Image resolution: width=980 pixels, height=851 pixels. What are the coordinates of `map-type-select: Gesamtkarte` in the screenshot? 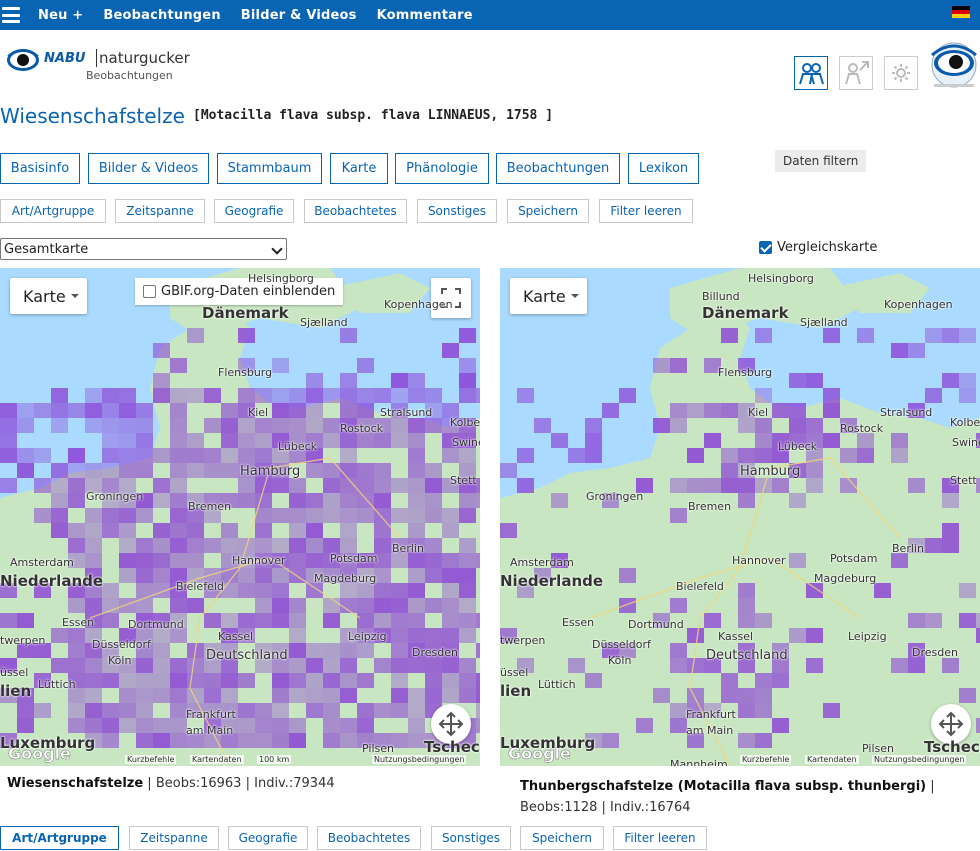 It's located at (143, 249).